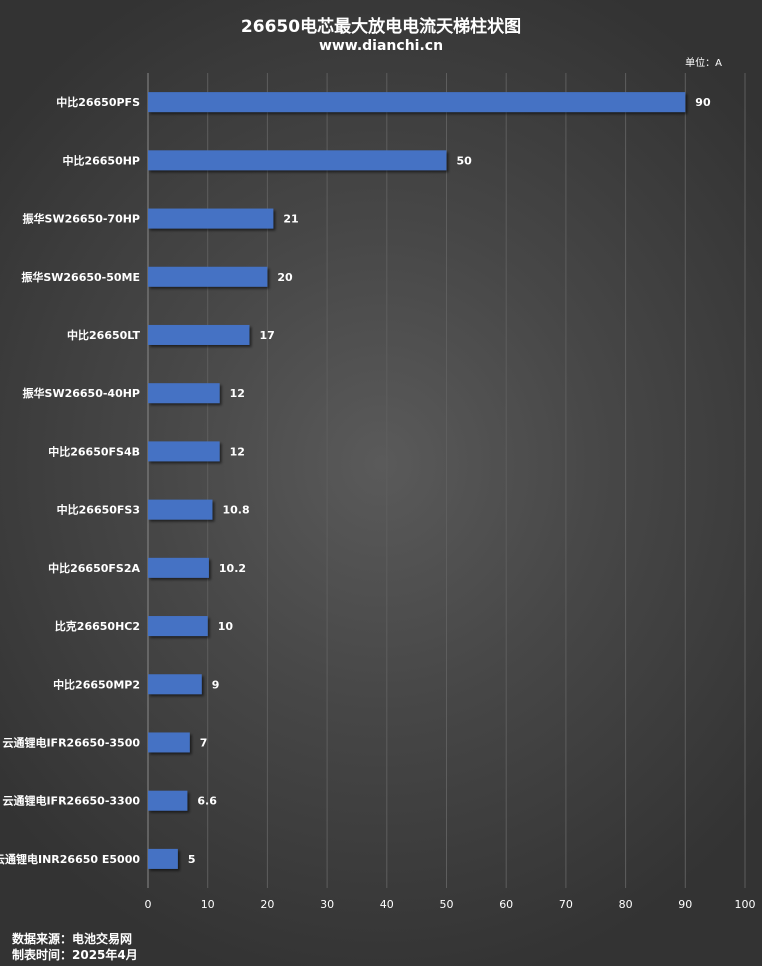  Describe the element at coordinates (148, 904) in the screenshot. I see `x-tick-label: 0` at that location.